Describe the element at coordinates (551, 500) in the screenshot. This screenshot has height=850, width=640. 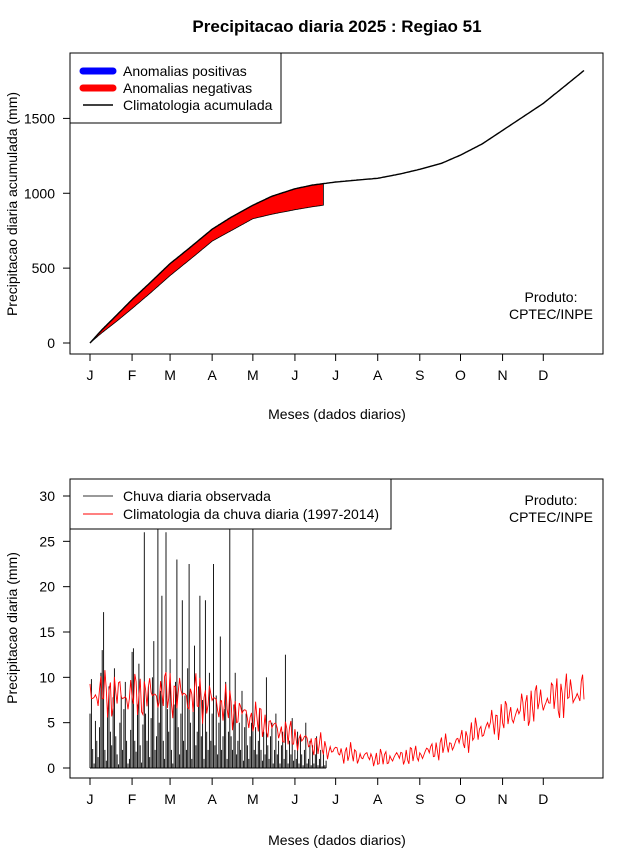
I see `daily-produto-label: Produto:` at that location.